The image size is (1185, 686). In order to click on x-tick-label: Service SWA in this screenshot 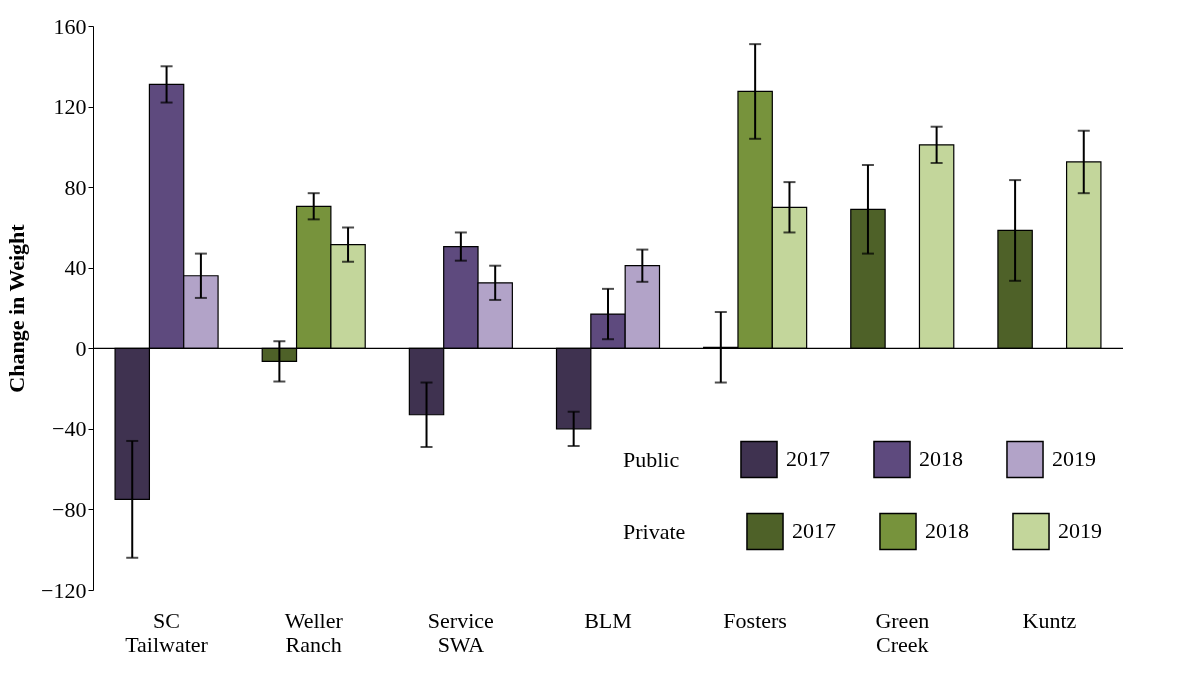, I will do `click(460, 632)`.